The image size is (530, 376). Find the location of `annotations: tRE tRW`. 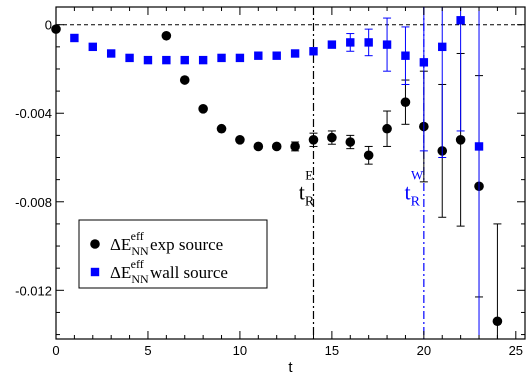

annotations: tRE tRW is located at coordinates (361, 189).